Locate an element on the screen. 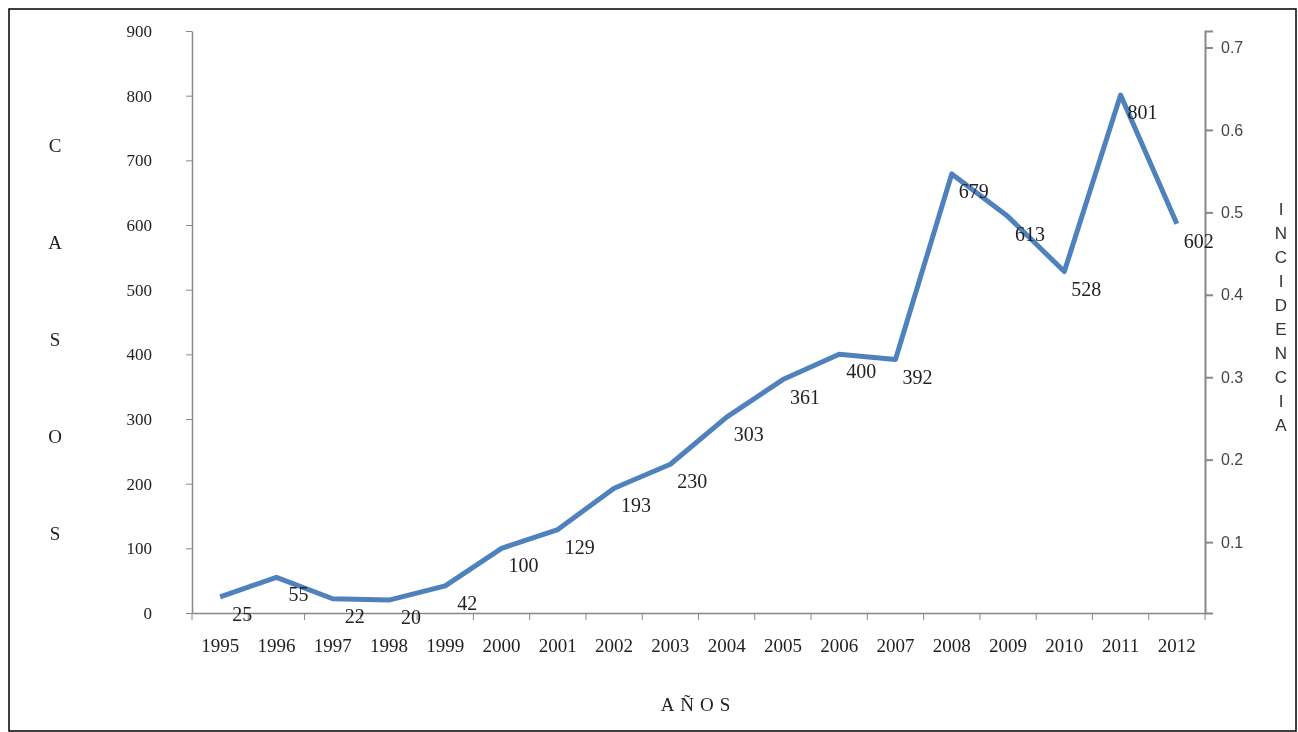  data-label: 193 is located at coordinates (636, 505).